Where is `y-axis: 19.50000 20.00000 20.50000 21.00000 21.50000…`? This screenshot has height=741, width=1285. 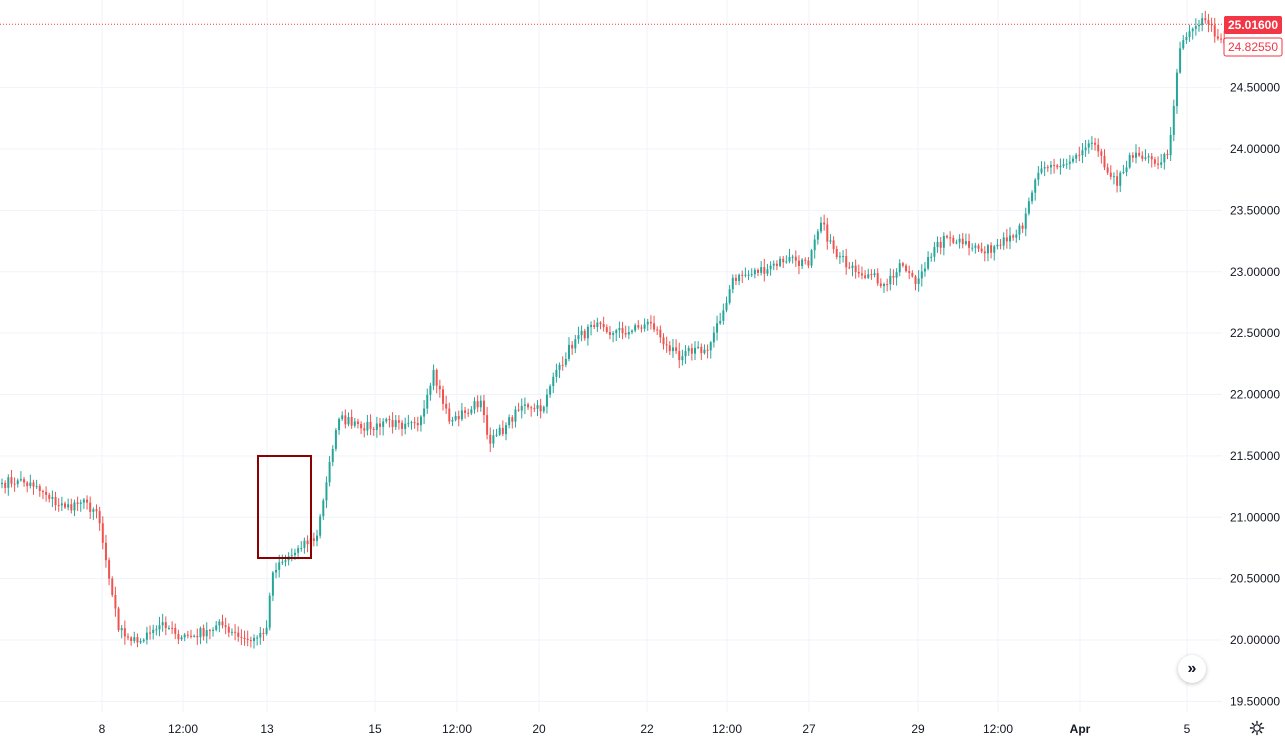 y-axis: 19.50000 20.00000 20.50000 21.00000 21.50000… is located at coordinates (1255, 395).